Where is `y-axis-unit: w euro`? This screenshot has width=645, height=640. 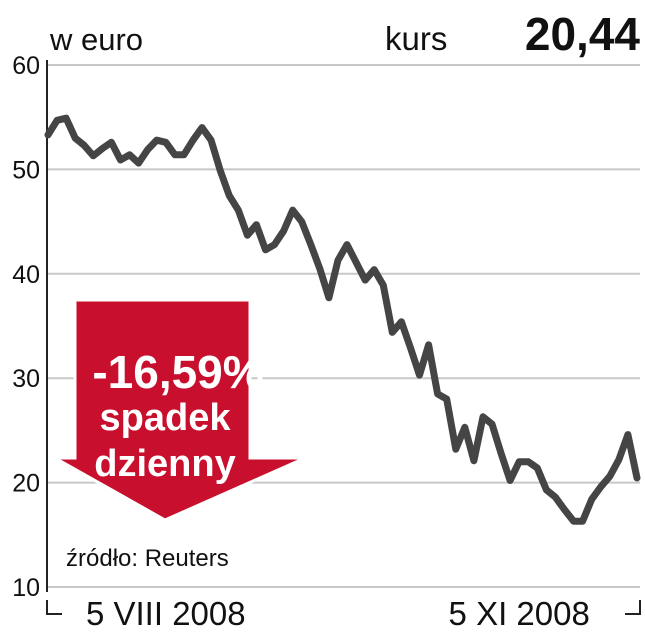 y-axis-unit: w euro is located at coordinates (96, 39).